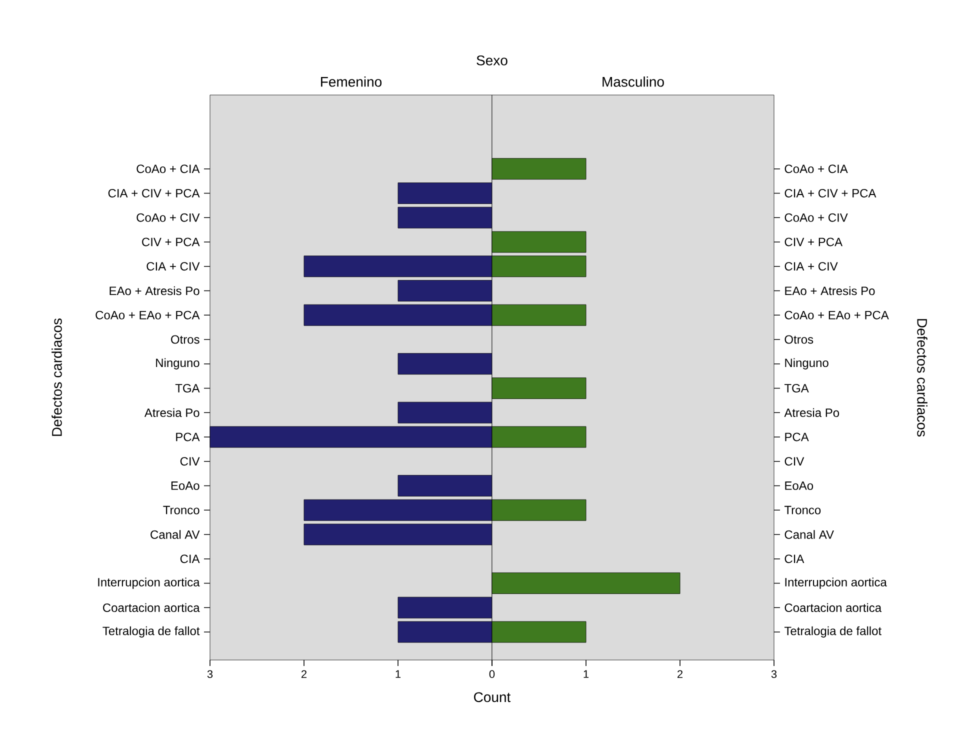 This screenshot has width=971, height=748. What do you see at coordinates (351, 81) in the screenshot?
I see `chart-title: Femenino` at bounding box center [351, 81].